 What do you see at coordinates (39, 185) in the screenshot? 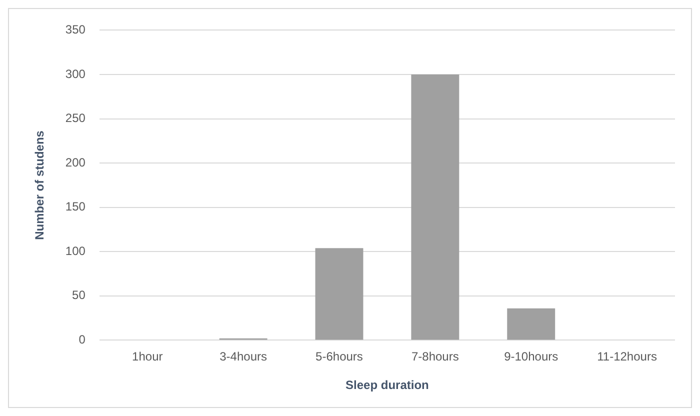
I see `y-axis-title: Number of studens` at bounding box center [39, 185].